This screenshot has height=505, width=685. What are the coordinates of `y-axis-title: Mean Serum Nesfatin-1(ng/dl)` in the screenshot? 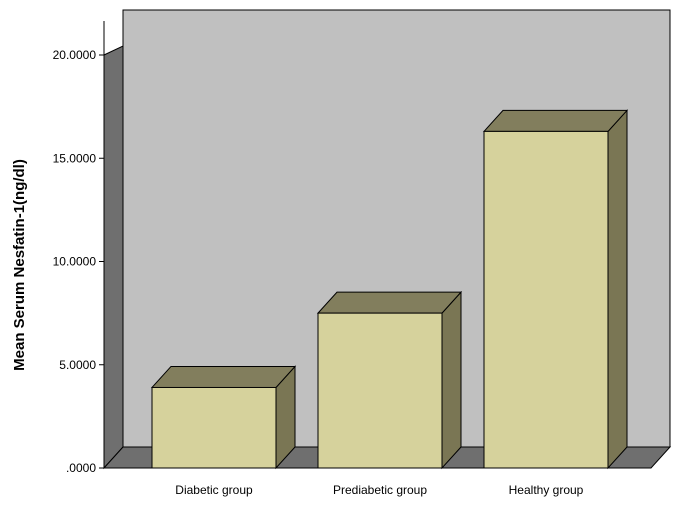 It's located at (19, 265).